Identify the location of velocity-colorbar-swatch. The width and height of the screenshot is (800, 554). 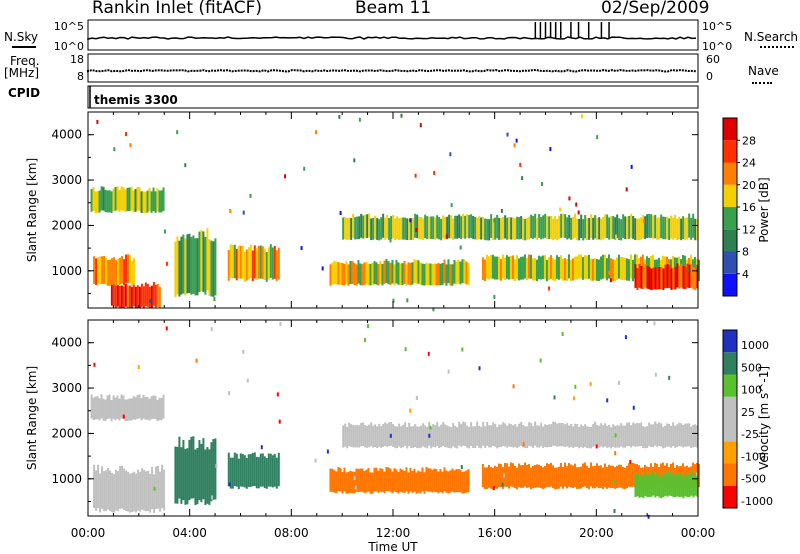
(730, 430).